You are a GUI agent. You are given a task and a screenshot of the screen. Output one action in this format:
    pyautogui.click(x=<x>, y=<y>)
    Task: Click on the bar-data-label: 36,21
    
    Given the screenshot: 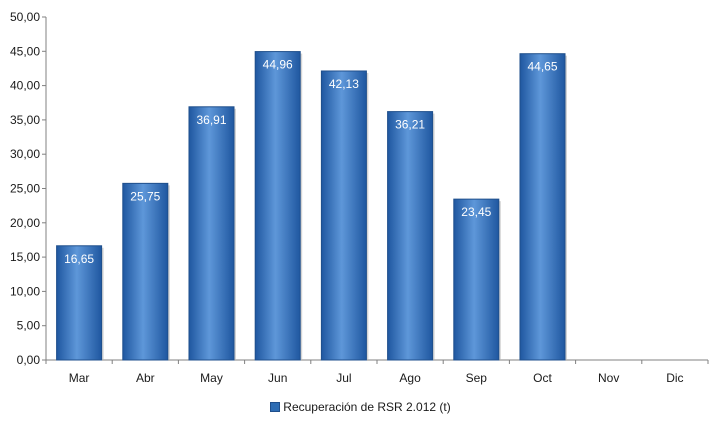 What is the action you would take?
    pyautogui.click(x=410, y=125)
    